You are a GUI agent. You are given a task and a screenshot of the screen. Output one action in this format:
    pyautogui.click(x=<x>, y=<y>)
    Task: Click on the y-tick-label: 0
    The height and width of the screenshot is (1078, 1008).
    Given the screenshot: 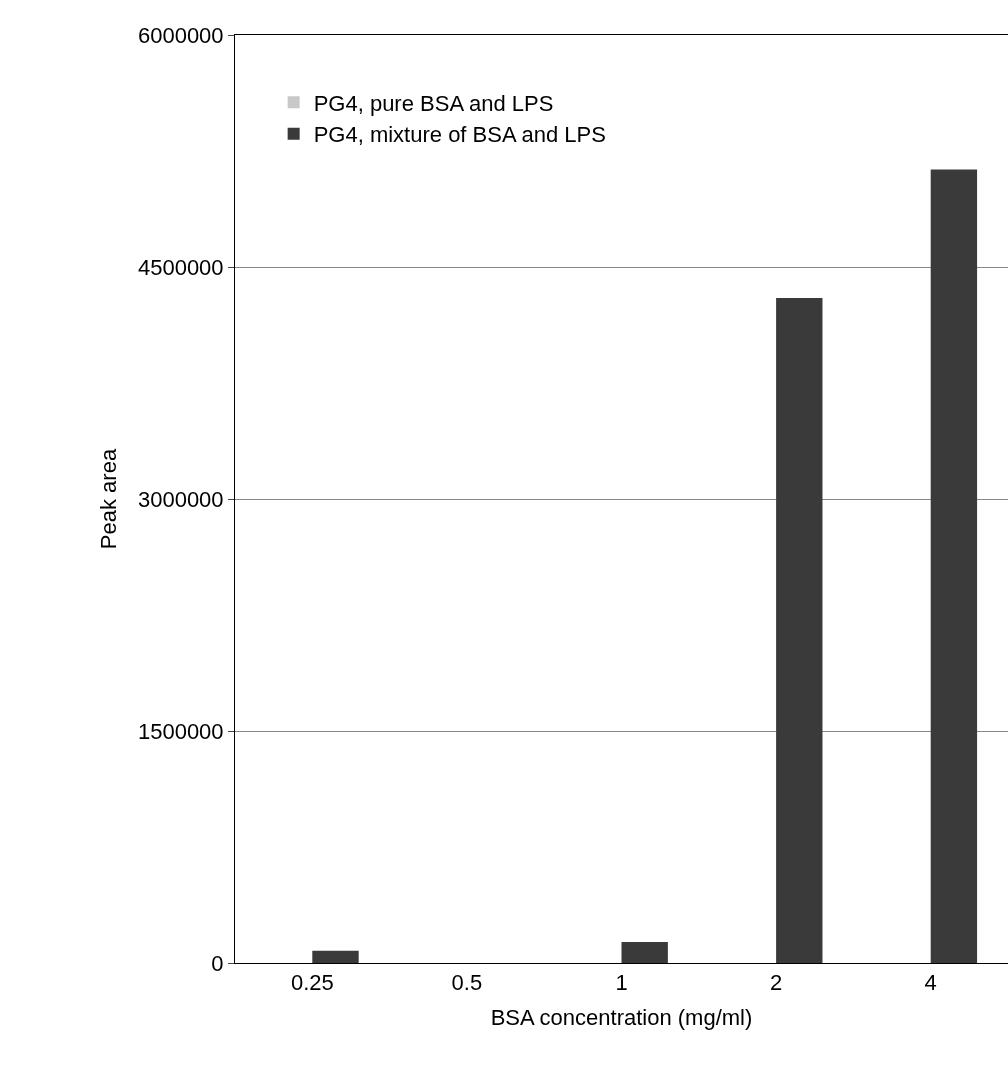 What is the action you would take?
    pyautogui.click(x=217, y=963)
    